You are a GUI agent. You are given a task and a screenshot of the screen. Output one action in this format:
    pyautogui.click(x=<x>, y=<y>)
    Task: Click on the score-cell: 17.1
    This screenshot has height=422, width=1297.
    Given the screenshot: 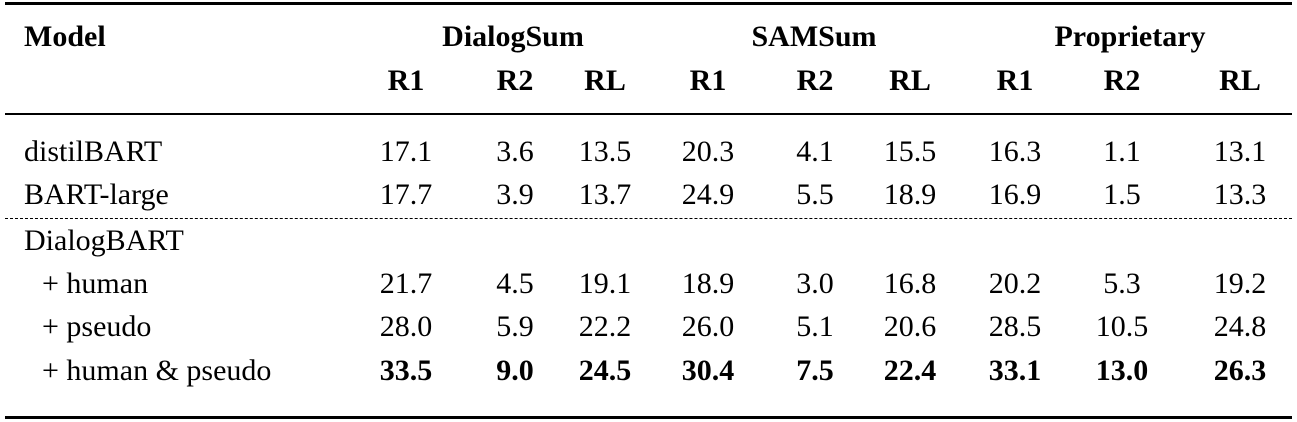 What is the action you would take?
    pyautogui.click(x=406, y=151)
    